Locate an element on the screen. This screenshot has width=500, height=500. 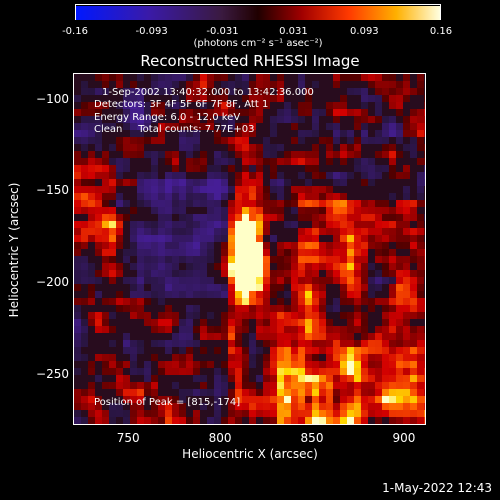
clean-counts-text: Clean Total counts: 7.77E+03 is located at coordinates (174, 129).